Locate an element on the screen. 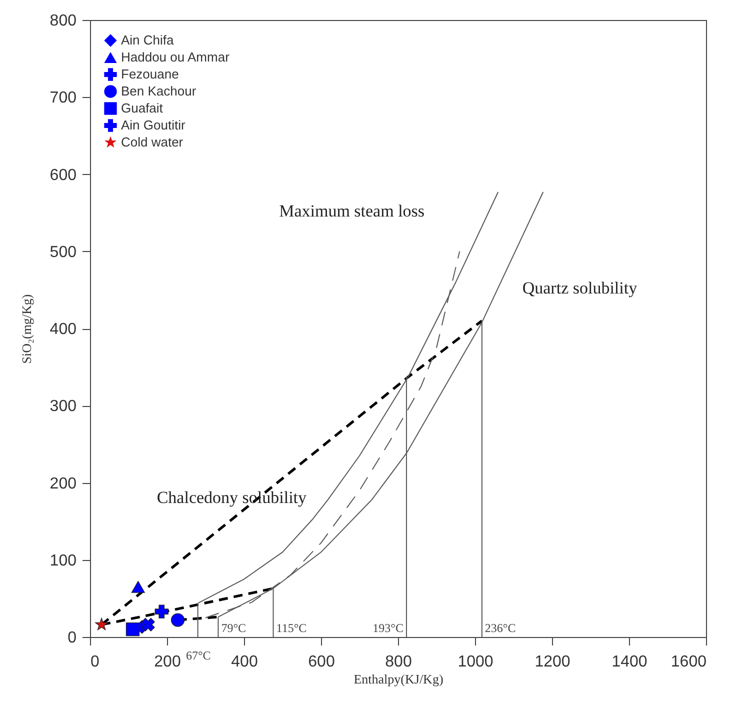 The width and height of the screenshot is (732, 706). annotation: Quartz solubility is located at coordinates (580, 288).